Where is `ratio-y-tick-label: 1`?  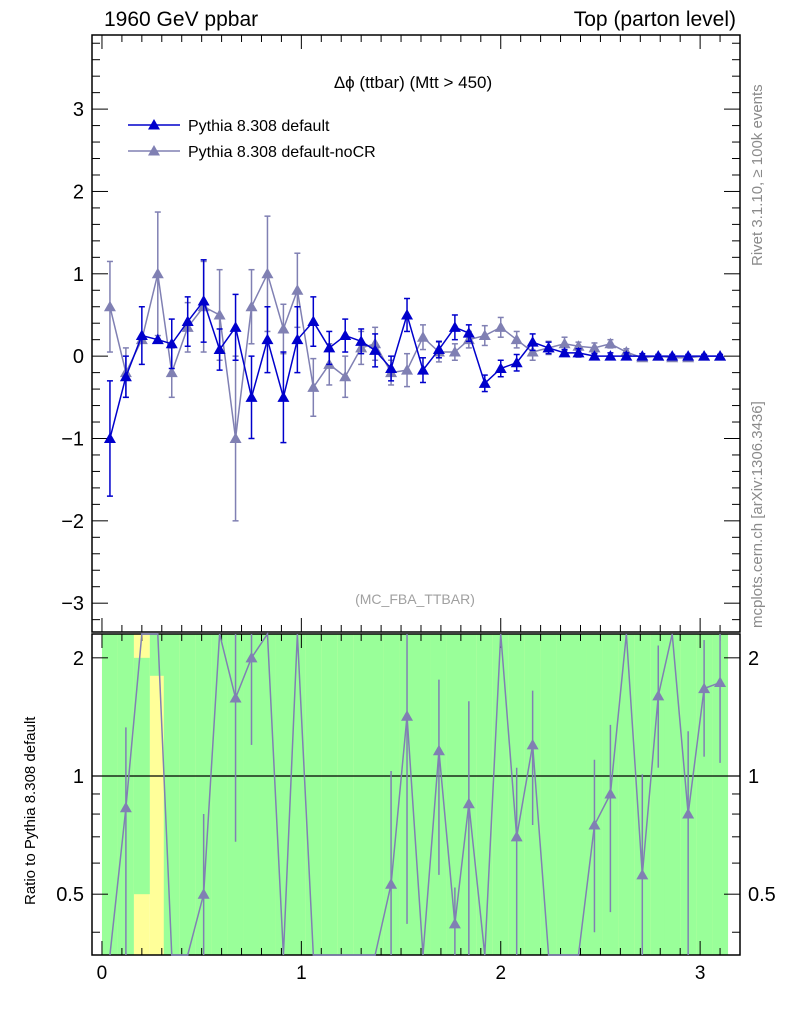
ratio-y-tick-label: 1 is located at coordinates (78, 777).